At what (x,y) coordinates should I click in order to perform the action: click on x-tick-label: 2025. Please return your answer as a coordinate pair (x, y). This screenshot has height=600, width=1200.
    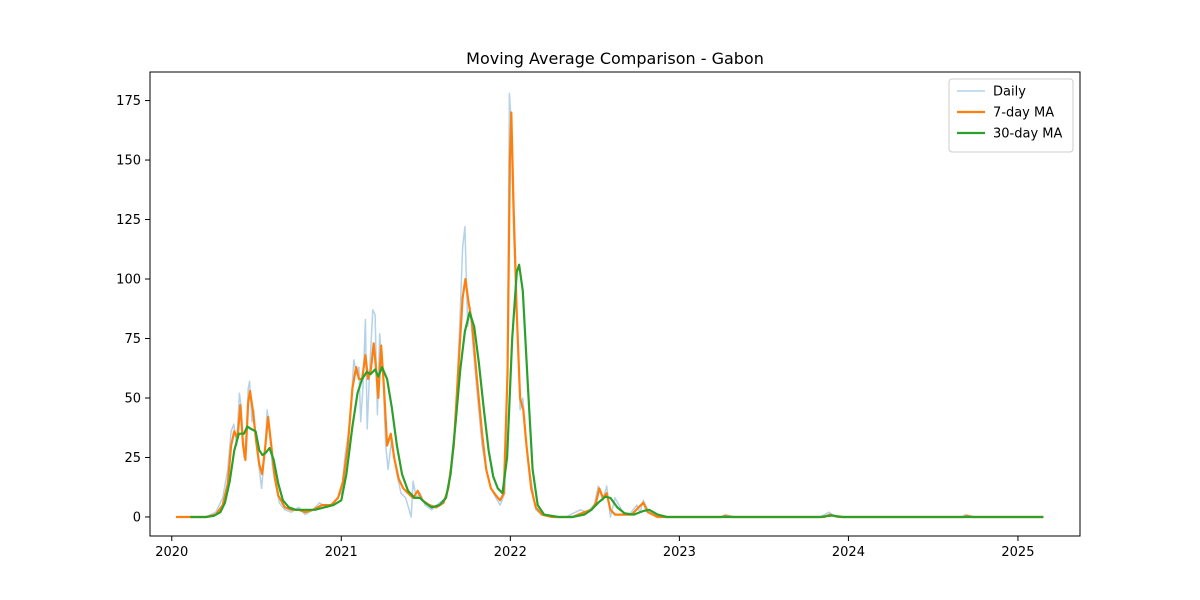
    Looking at the image, I should click on (1017, 552).